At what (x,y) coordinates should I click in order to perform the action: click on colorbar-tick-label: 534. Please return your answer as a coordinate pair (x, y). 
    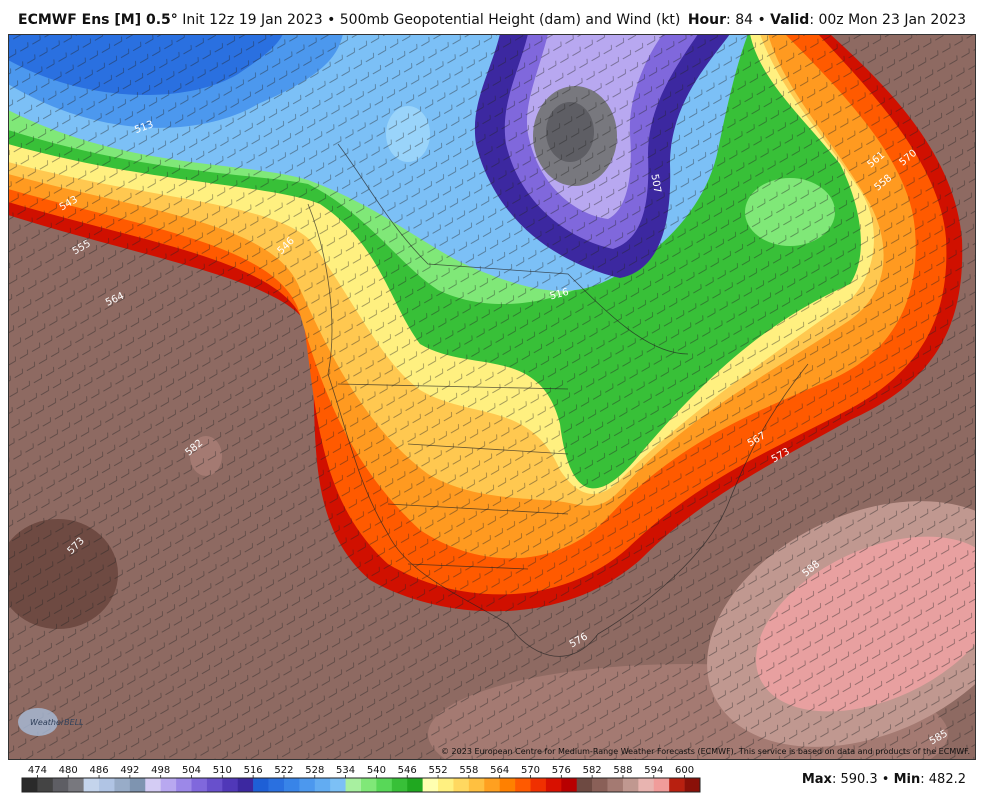
    Looking at the image, I should click on (345, 770).